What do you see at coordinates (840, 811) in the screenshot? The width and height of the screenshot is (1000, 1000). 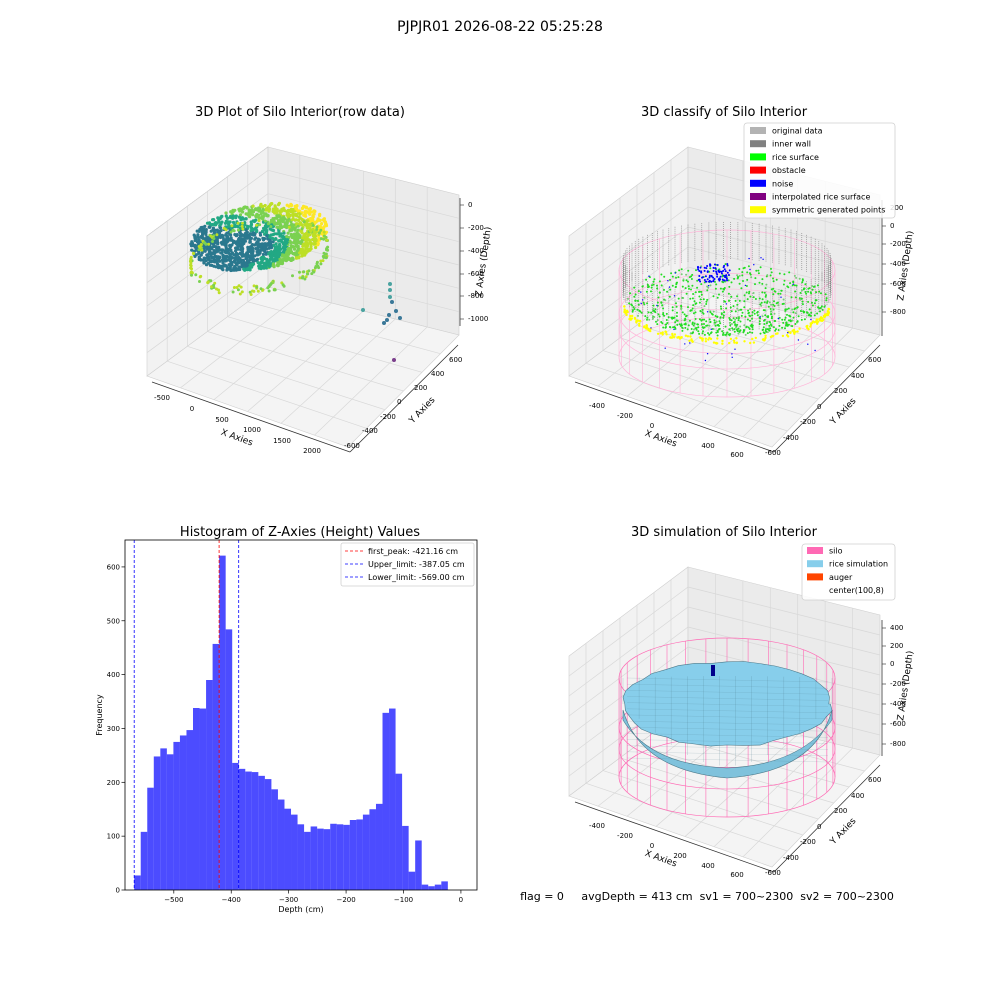 I see `y-tick-label: 200` at bounding box center [840, 811].